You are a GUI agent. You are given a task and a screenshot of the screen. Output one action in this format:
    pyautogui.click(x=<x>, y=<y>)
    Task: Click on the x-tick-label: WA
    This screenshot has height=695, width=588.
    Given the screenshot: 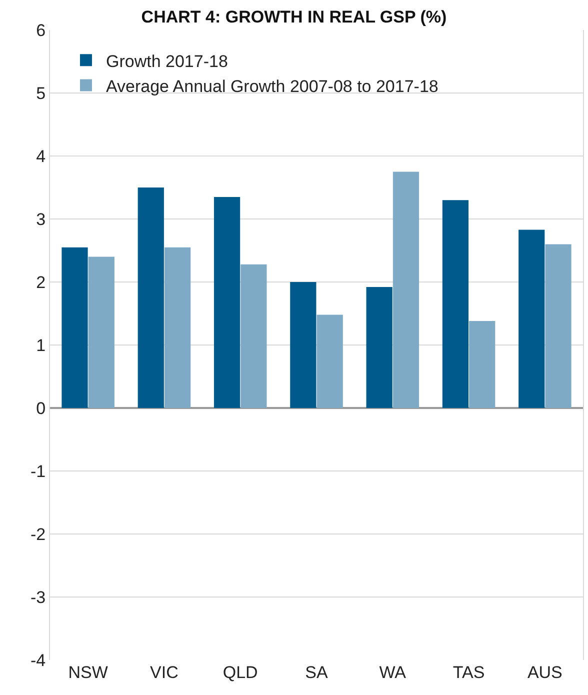 What is the action you would take?
    pyautogui.click(x=393, y=672)
    